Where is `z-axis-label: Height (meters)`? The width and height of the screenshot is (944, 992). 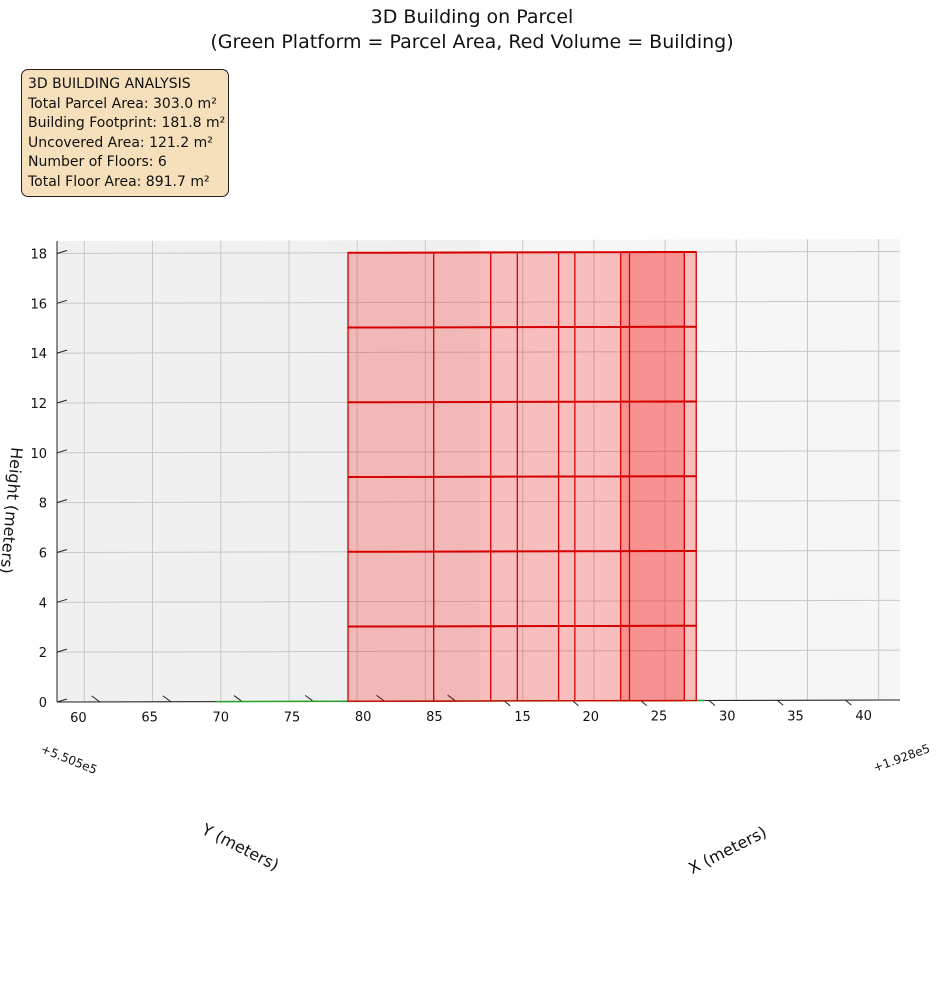
z-axis-label: Height (meters) is located at coordinates (13, 510).